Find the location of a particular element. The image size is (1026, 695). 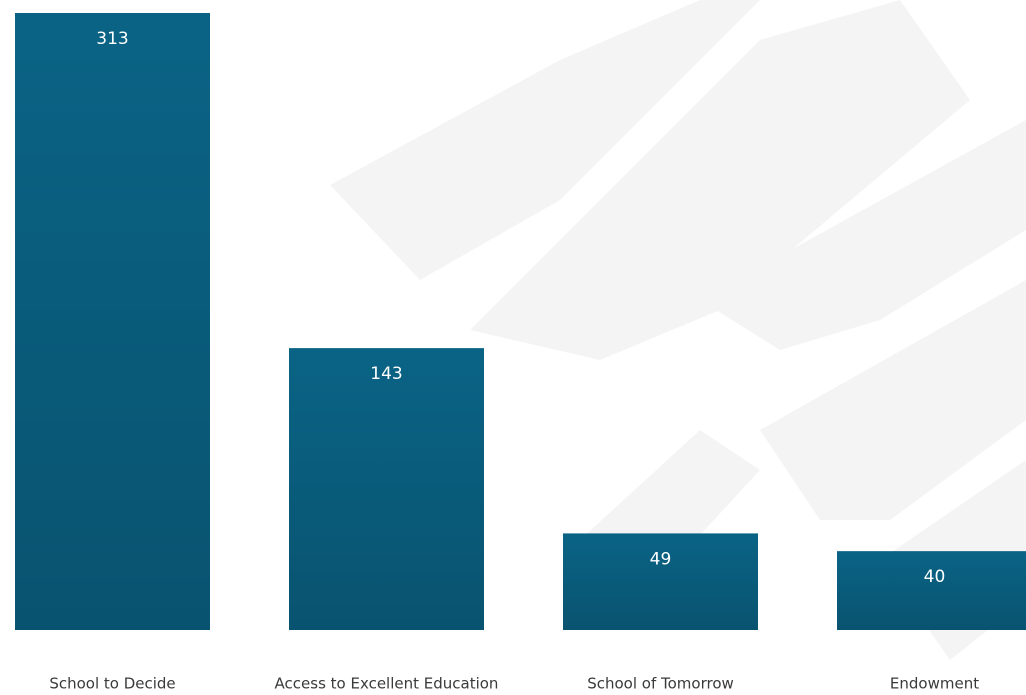

value-label: 40 is located at coordinates (935, 577).